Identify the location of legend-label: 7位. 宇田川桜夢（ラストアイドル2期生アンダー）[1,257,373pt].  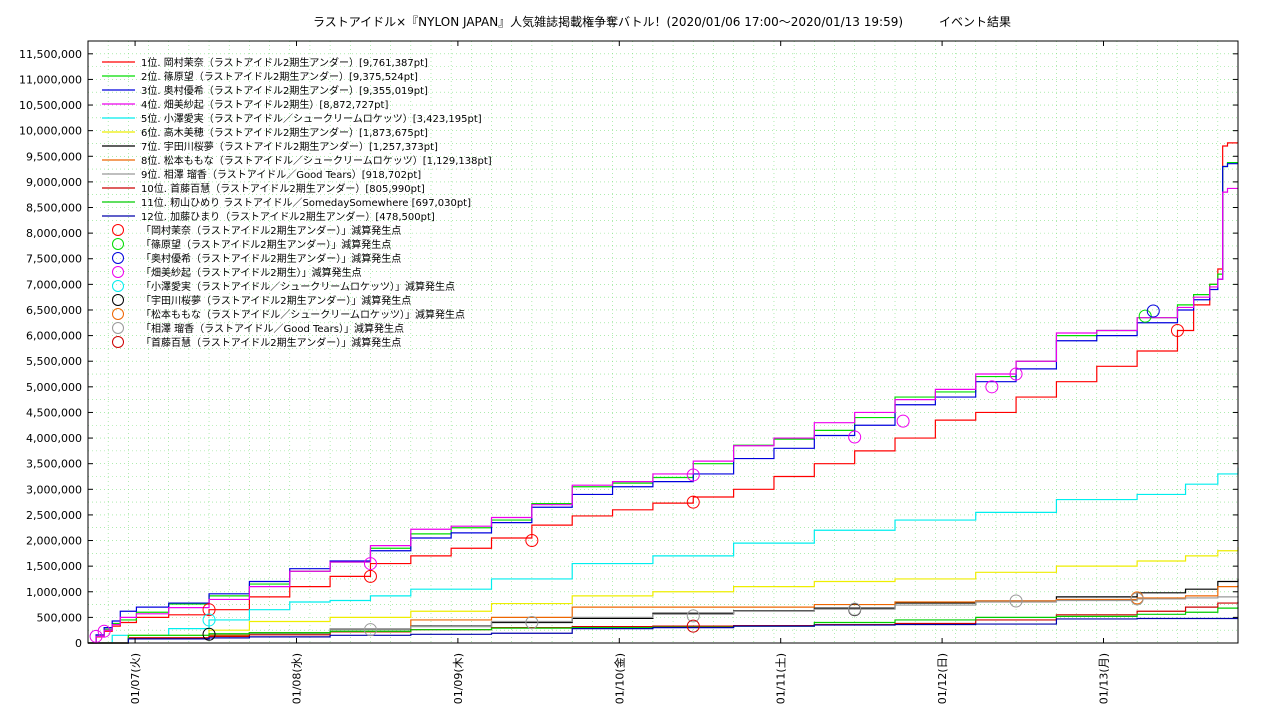
(289, 146).